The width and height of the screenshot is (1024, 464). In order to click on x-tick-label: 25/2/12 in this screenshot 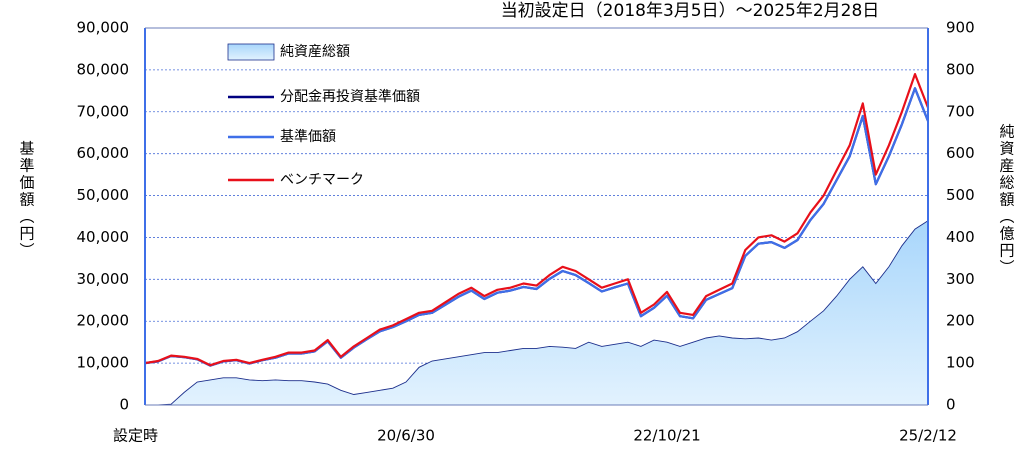, I will do `click(928, 436)`.